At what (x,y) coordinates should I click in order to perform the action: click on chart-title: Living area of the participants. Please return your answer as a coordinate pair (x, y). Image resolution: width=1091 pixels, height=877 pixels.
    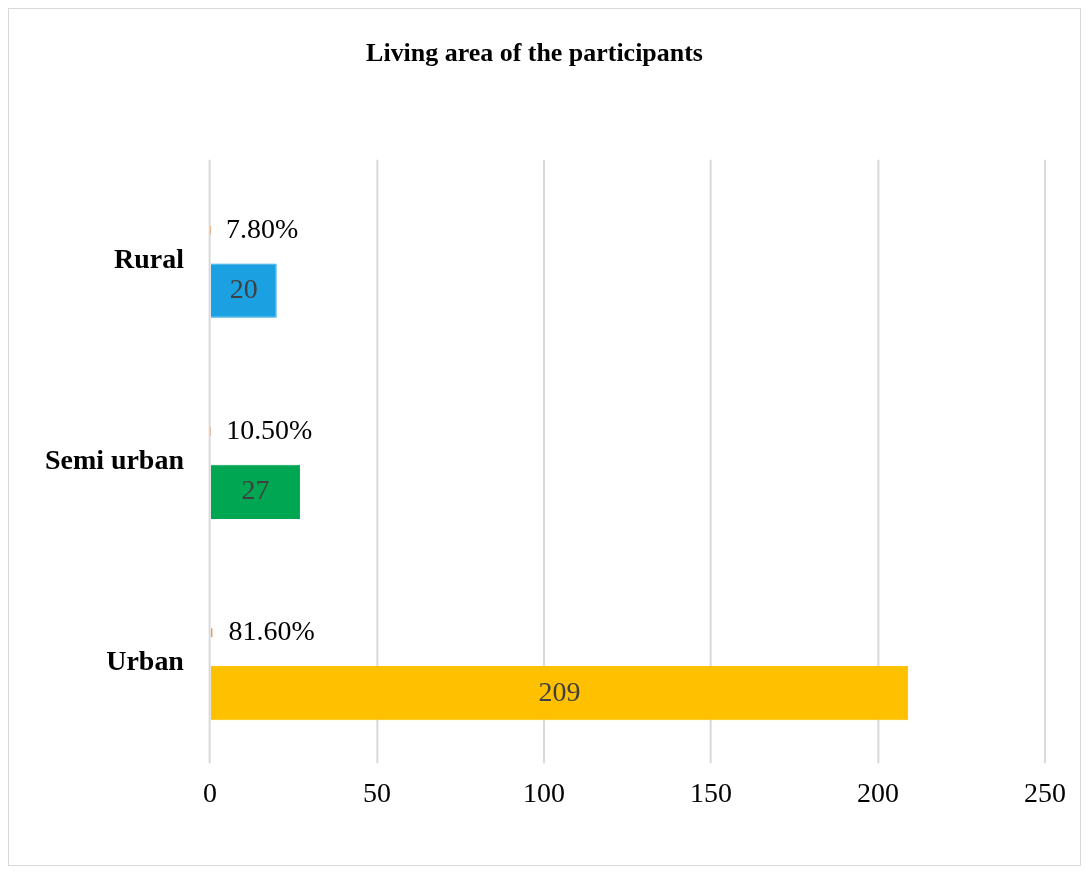
    Looking at the image, I should click on (534, 53).